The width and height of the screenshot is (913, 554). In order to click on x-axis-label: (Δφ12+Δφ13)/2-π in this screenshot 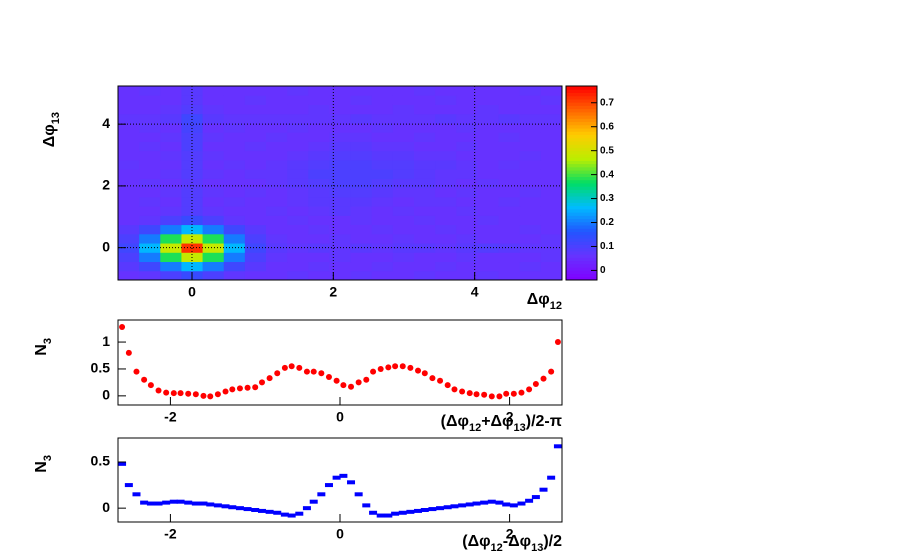, I will do `click(501, 423)`.